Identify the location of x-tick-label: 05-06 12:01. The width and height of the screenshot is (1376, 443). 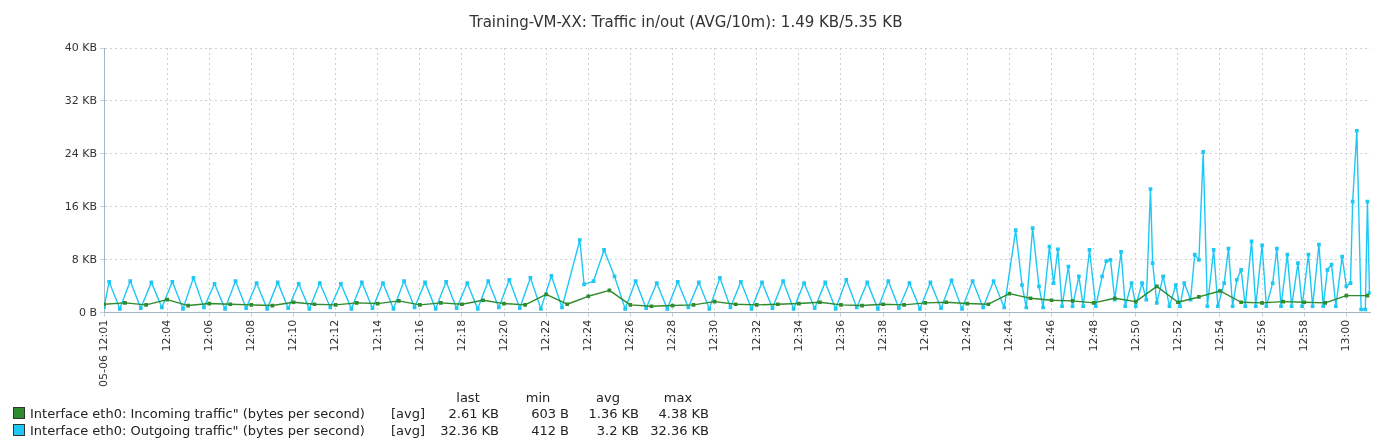
(103, 353).